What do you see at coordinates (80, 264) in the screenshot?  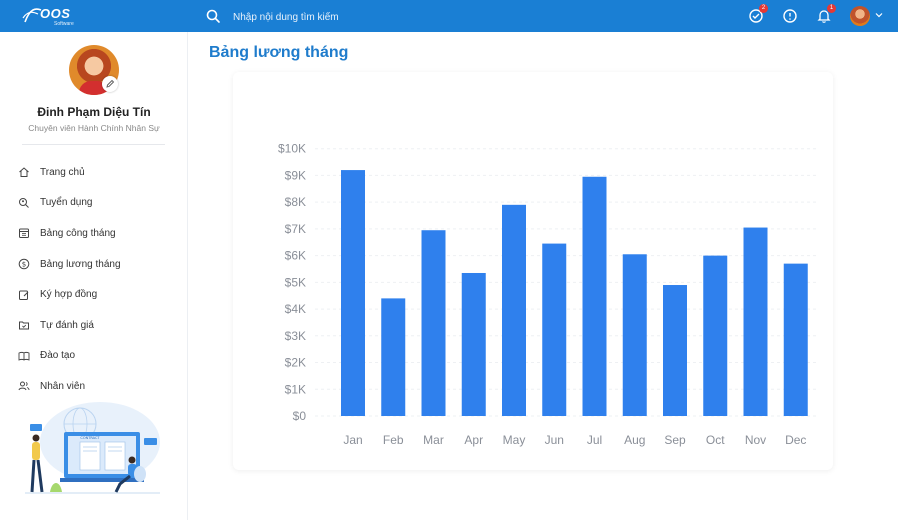 I see `sidebar-item-label: Bảng lương tháng` at bounding box center [80, 264].